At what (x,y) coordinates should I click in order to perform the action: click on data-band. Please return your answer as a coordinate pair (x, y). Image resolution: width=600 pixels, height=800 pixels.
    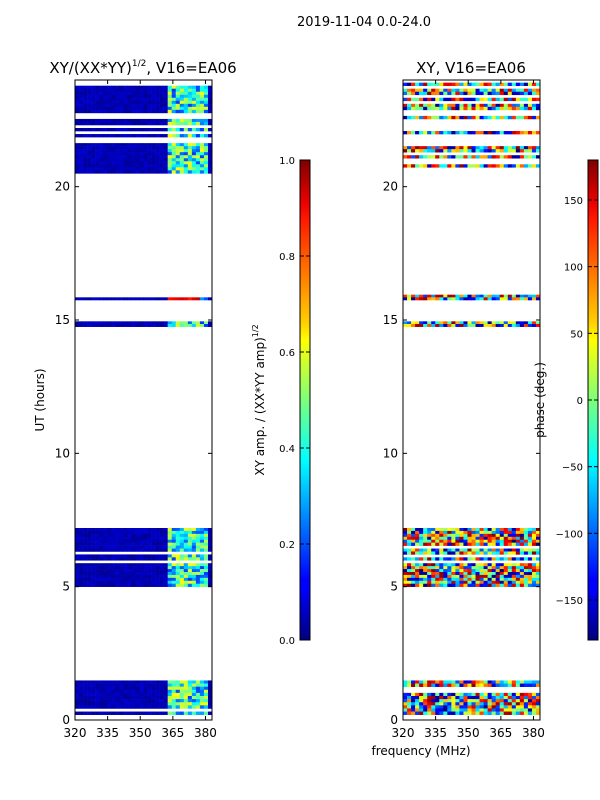
    Looking at the image, I should click on (471, 697).